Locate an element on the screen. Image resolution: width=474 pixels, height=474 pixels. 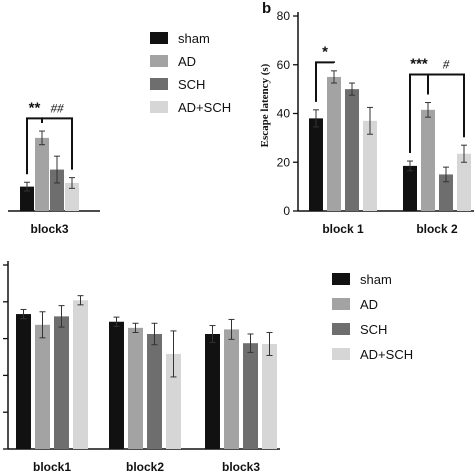
significance-label: ## is located at coordinates (58, 107).